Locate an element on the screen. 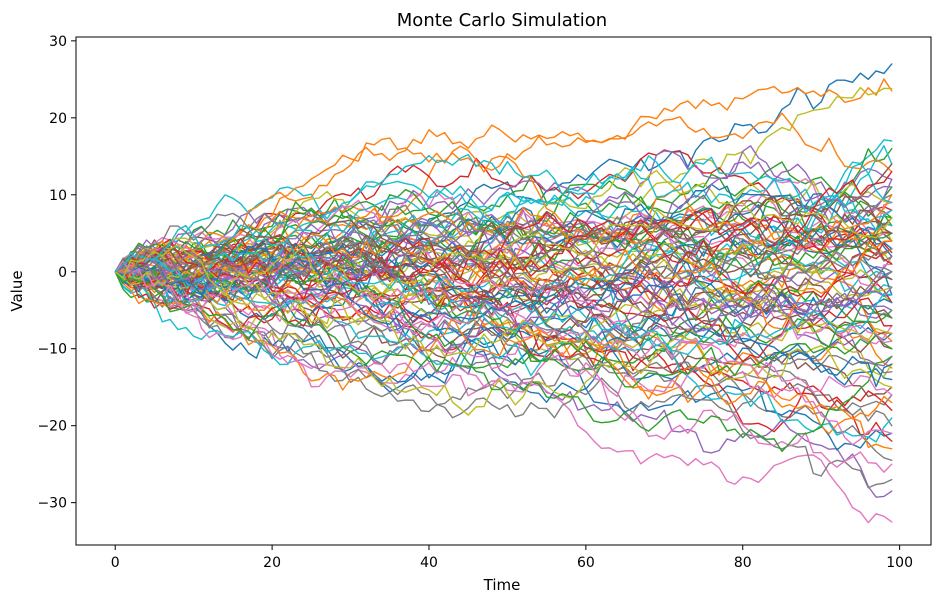 The width and height of the screenshot is (940, 603). y-tick-label: −20 is located at coordinates (52, 427).